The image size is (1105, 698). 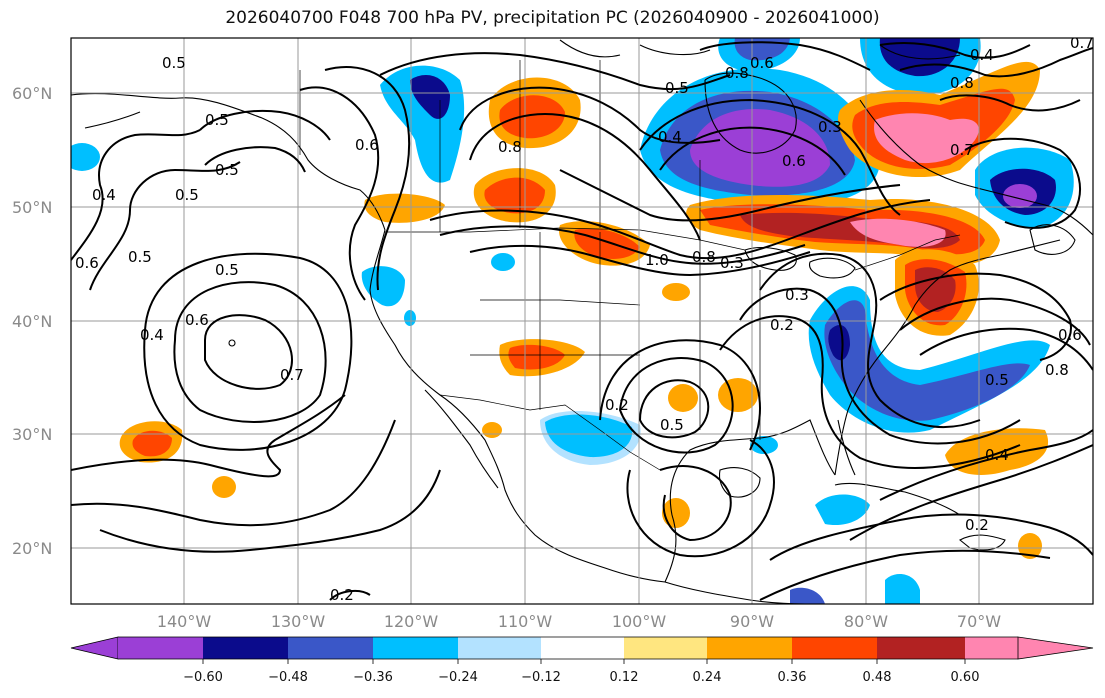 I want to click on contour-canada-trough2, so click(x=752, y=151).